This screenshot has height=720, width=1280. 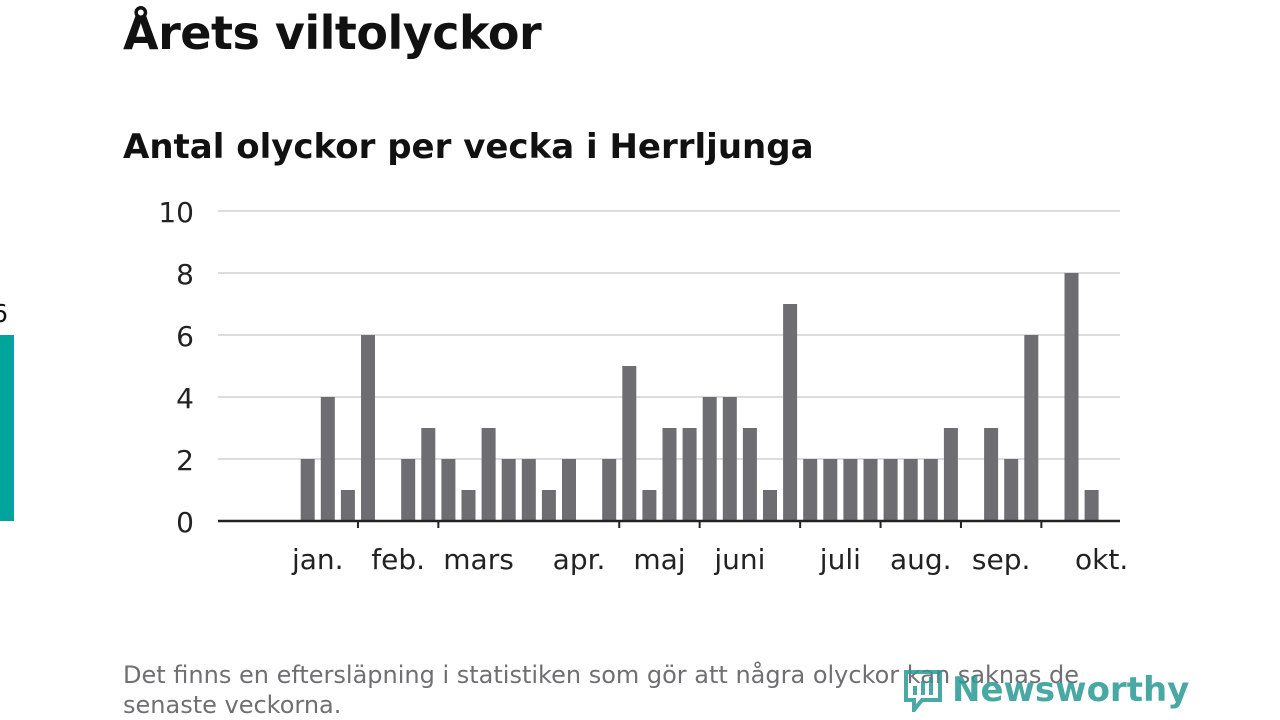 I want to click on y-tick-label: 8, so click(x=185, y=274).